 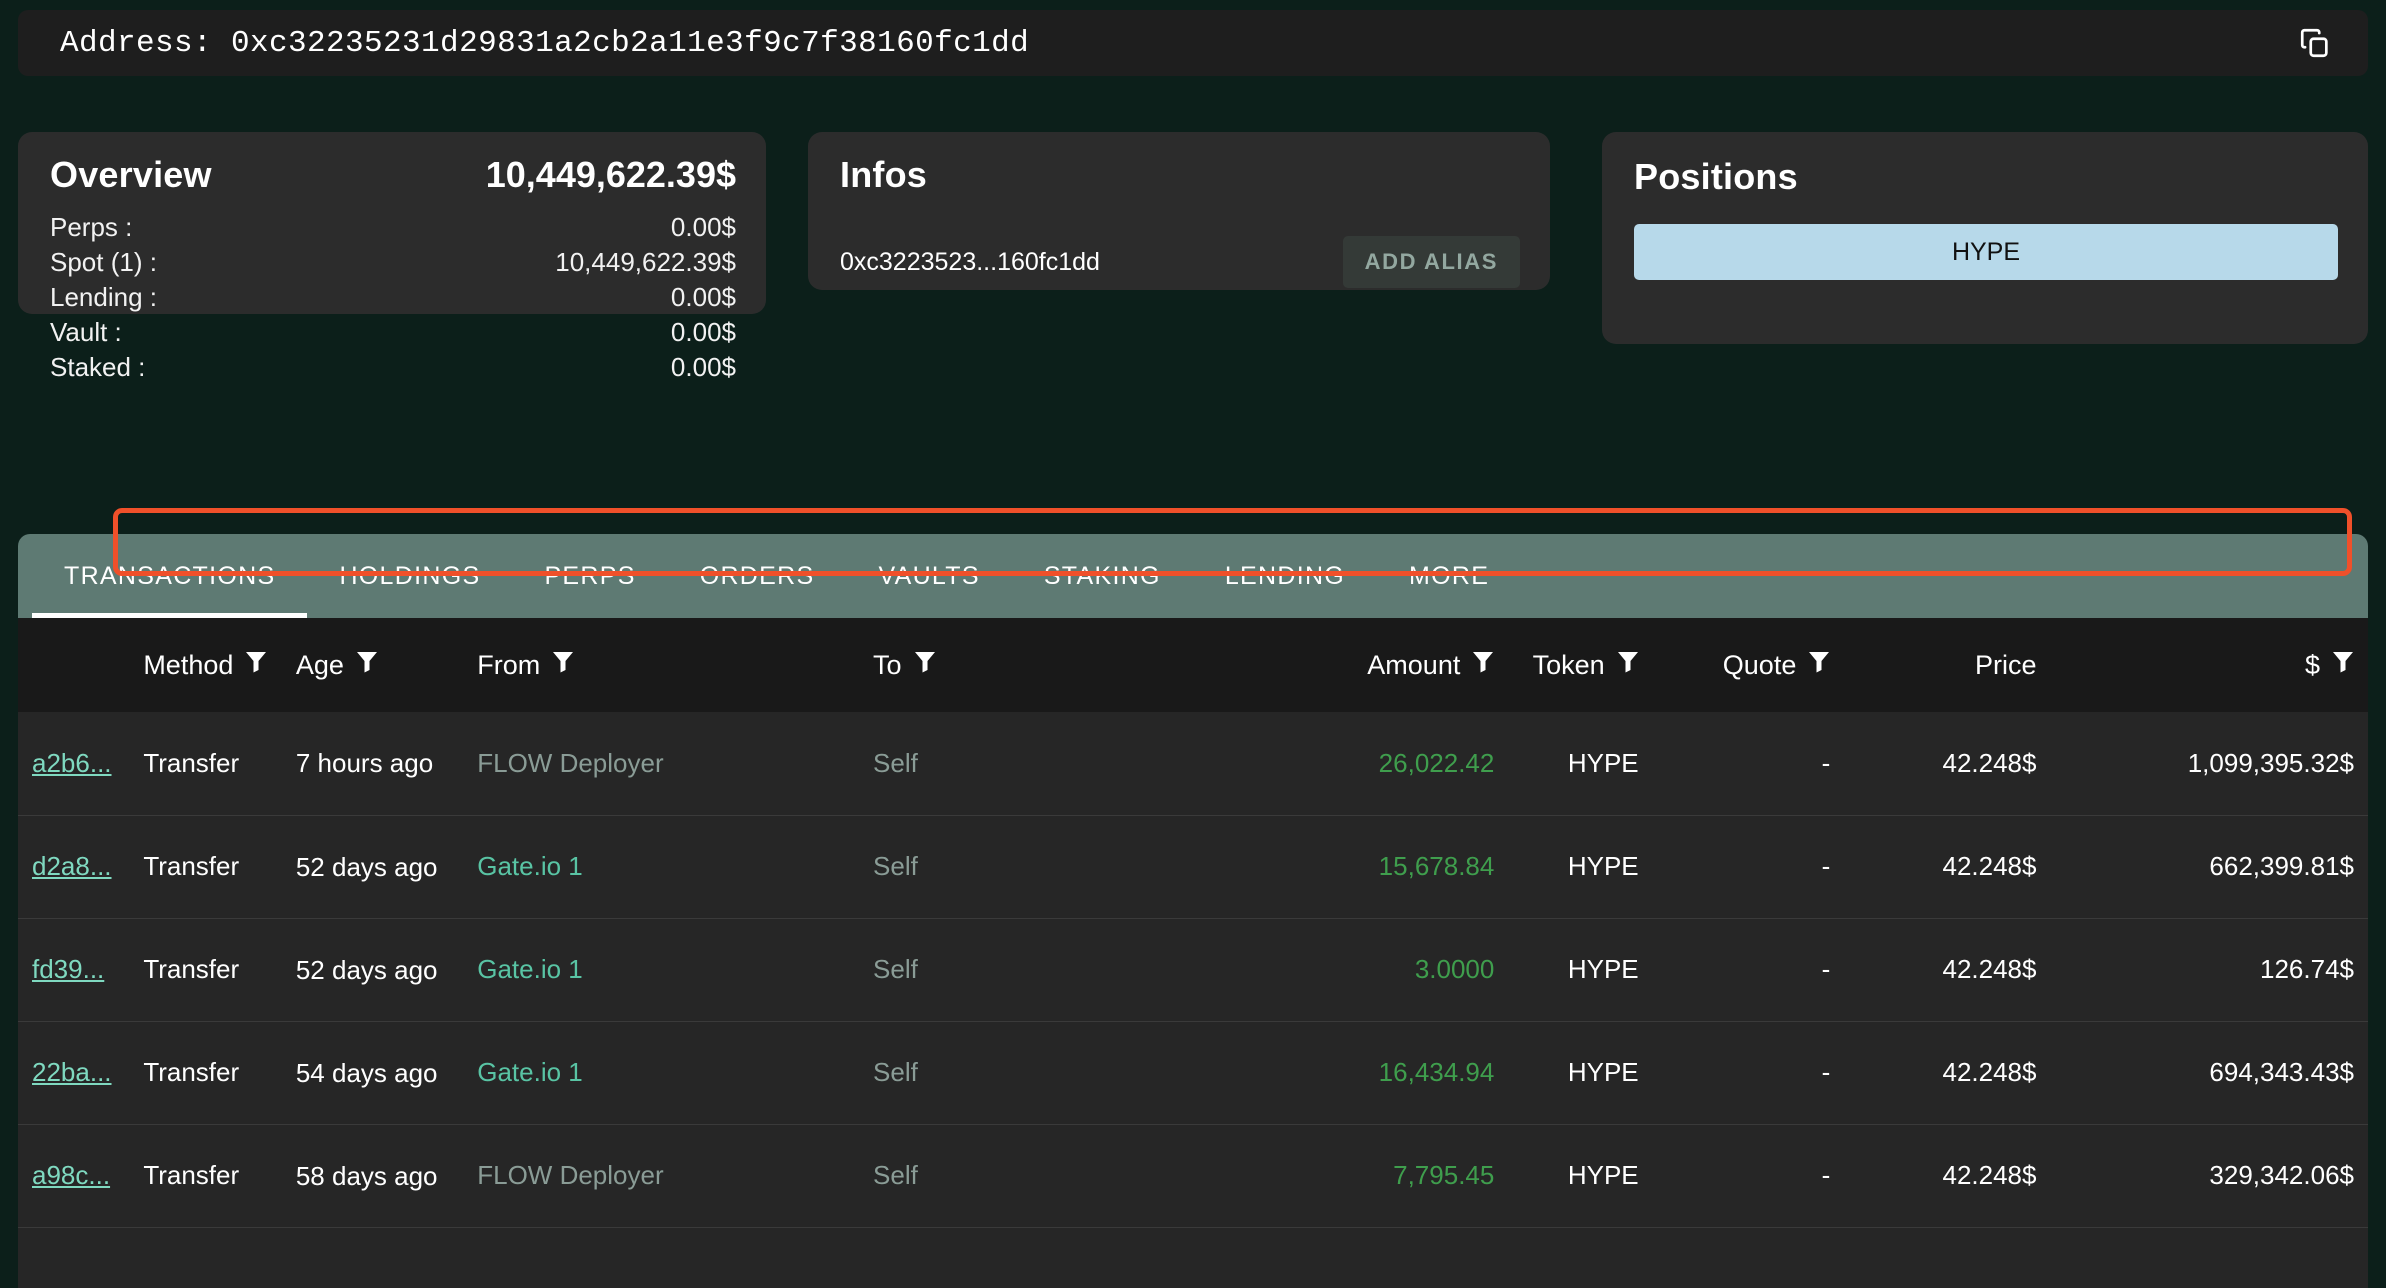 I want to click on overview-label-spot: Spot (1) :, so click(x=103, y=262).